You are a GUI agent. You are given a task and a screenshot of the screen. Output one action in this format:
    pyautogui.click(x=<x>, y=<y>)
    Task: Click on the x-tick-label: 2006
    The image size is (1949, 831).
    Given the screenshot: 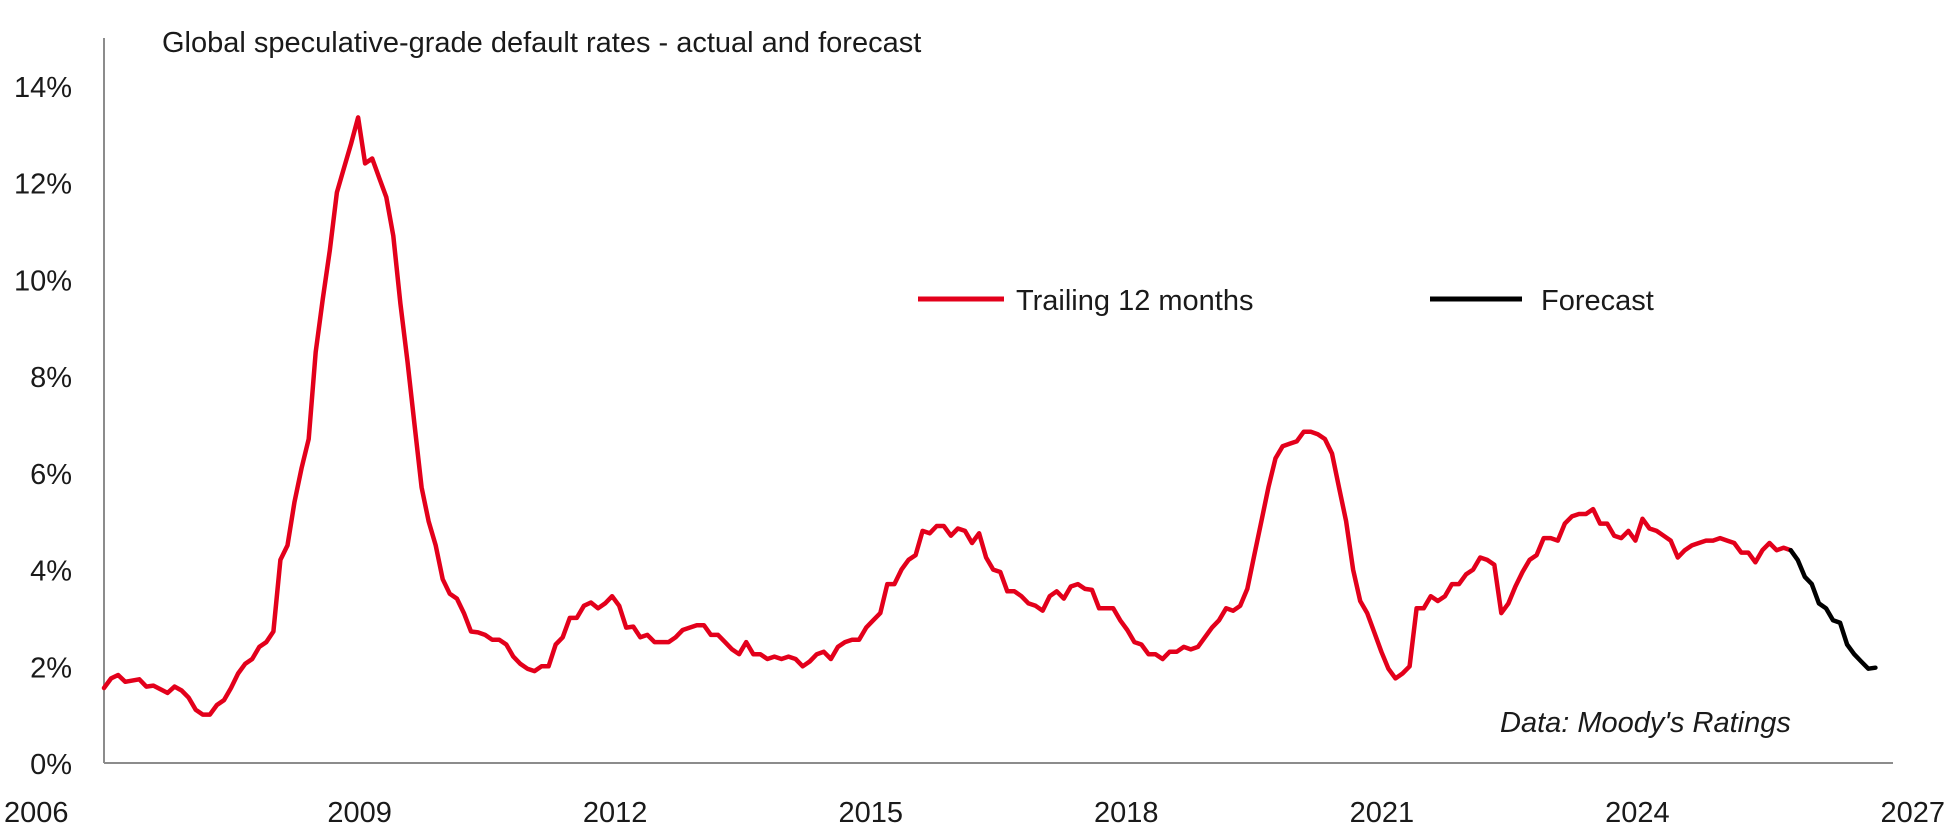 What is the action you would take?
    pyautogui.click(x=36, y=813)
    